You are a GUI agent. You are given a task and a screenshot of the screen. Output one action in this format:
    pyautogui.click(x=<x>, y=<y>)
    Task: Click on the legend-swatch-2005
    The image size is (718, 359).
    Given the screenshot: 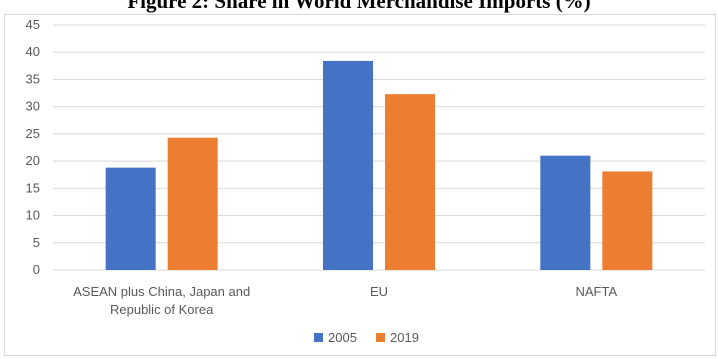 What is the action you would take?
    pyautogui.click(x=318, y=337)
    